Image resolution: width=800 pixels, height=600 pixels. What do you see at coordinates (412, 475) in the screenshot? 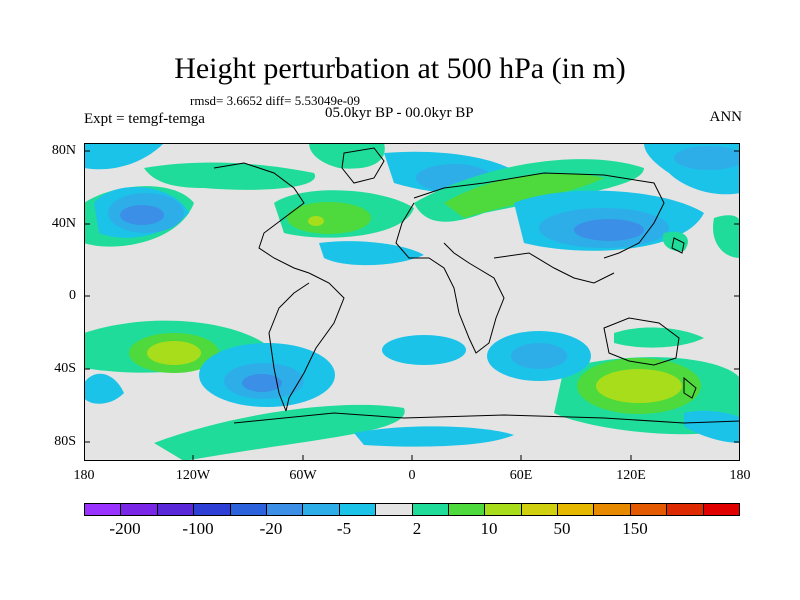
I see `lon-tick-label: 0` at bounding box center [412, 475].